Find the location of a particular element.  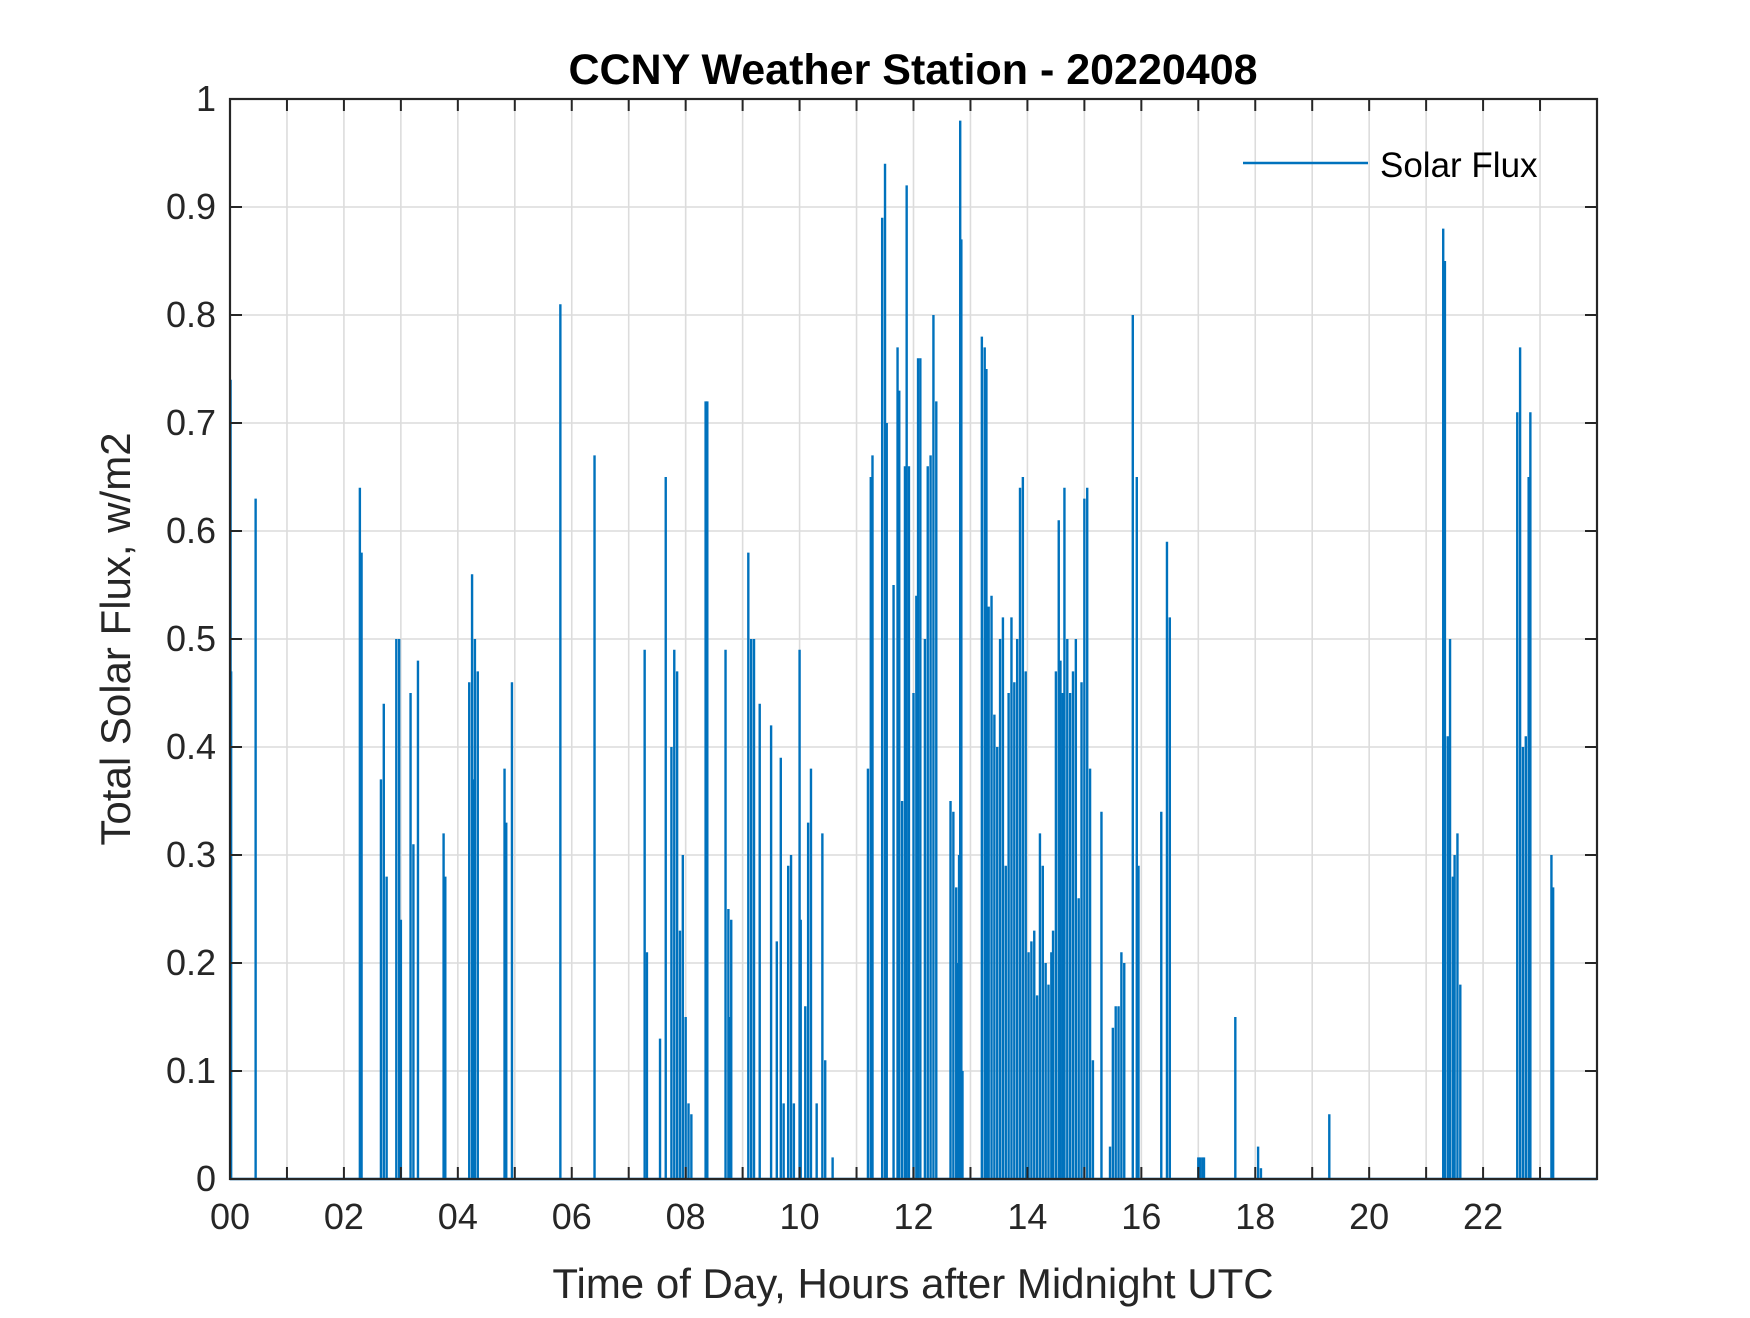

chart-title: CCNY Weather Station - 20220408 is located at coordinates (912, 70).